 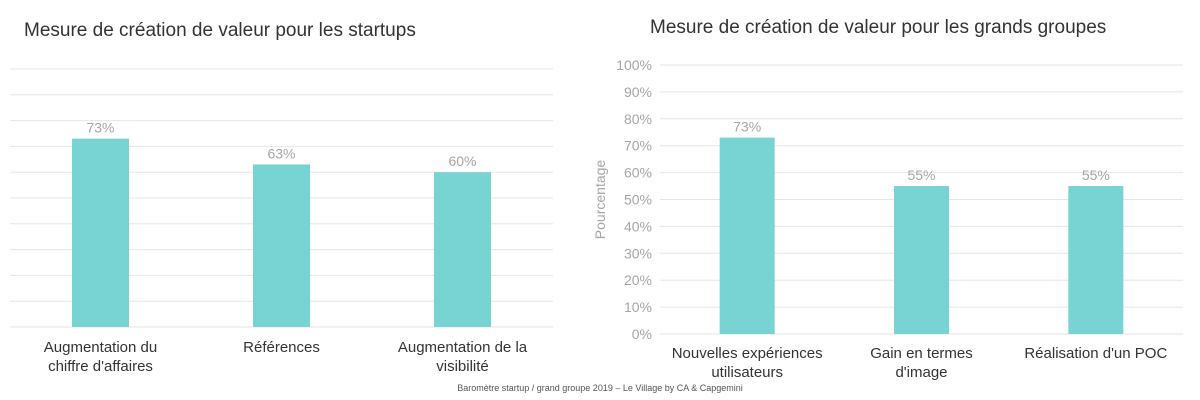 I want to click on left-category-label: Augmentation de la visibilité, so click(x=463, y=357).